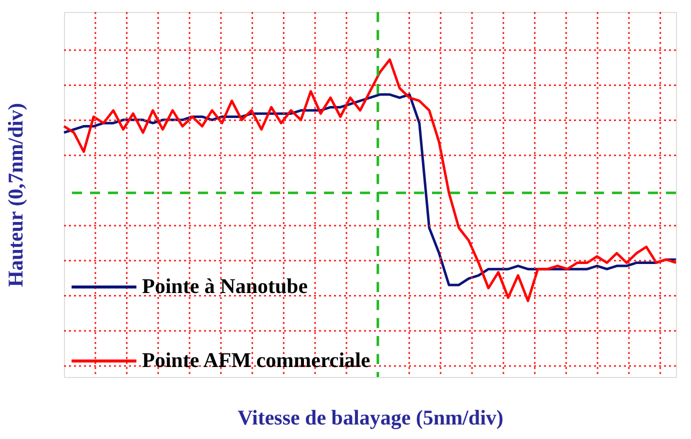  I want to click on legend-label: Pointe à Nanotube, so click(225, 286).